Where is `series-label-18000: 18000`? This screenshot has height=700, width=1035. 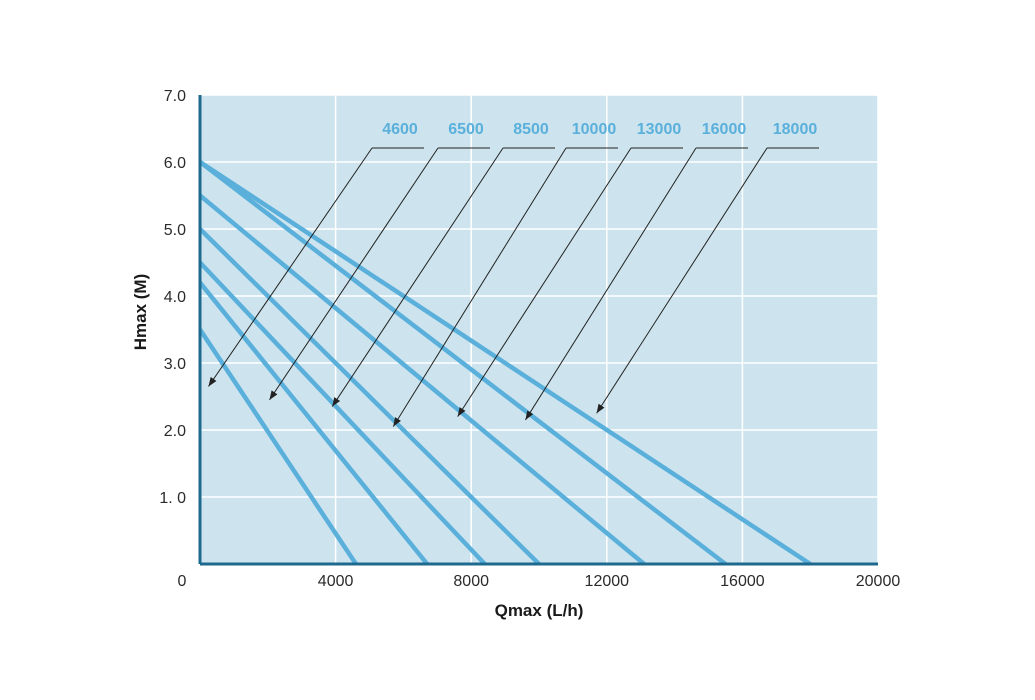
series-label-18000: 18000 is located at coordinates (795, 129).